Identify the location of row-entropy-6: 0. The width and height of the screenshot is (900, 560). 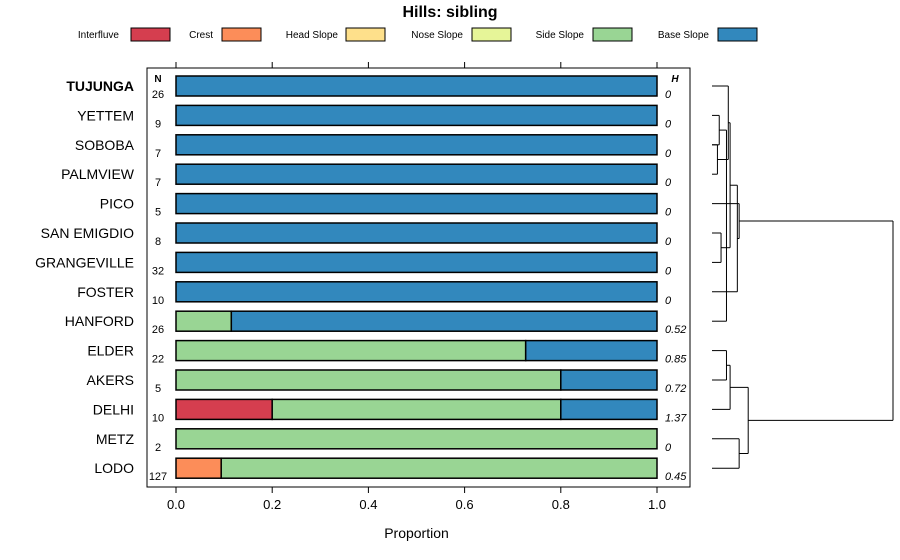
(668, 271).